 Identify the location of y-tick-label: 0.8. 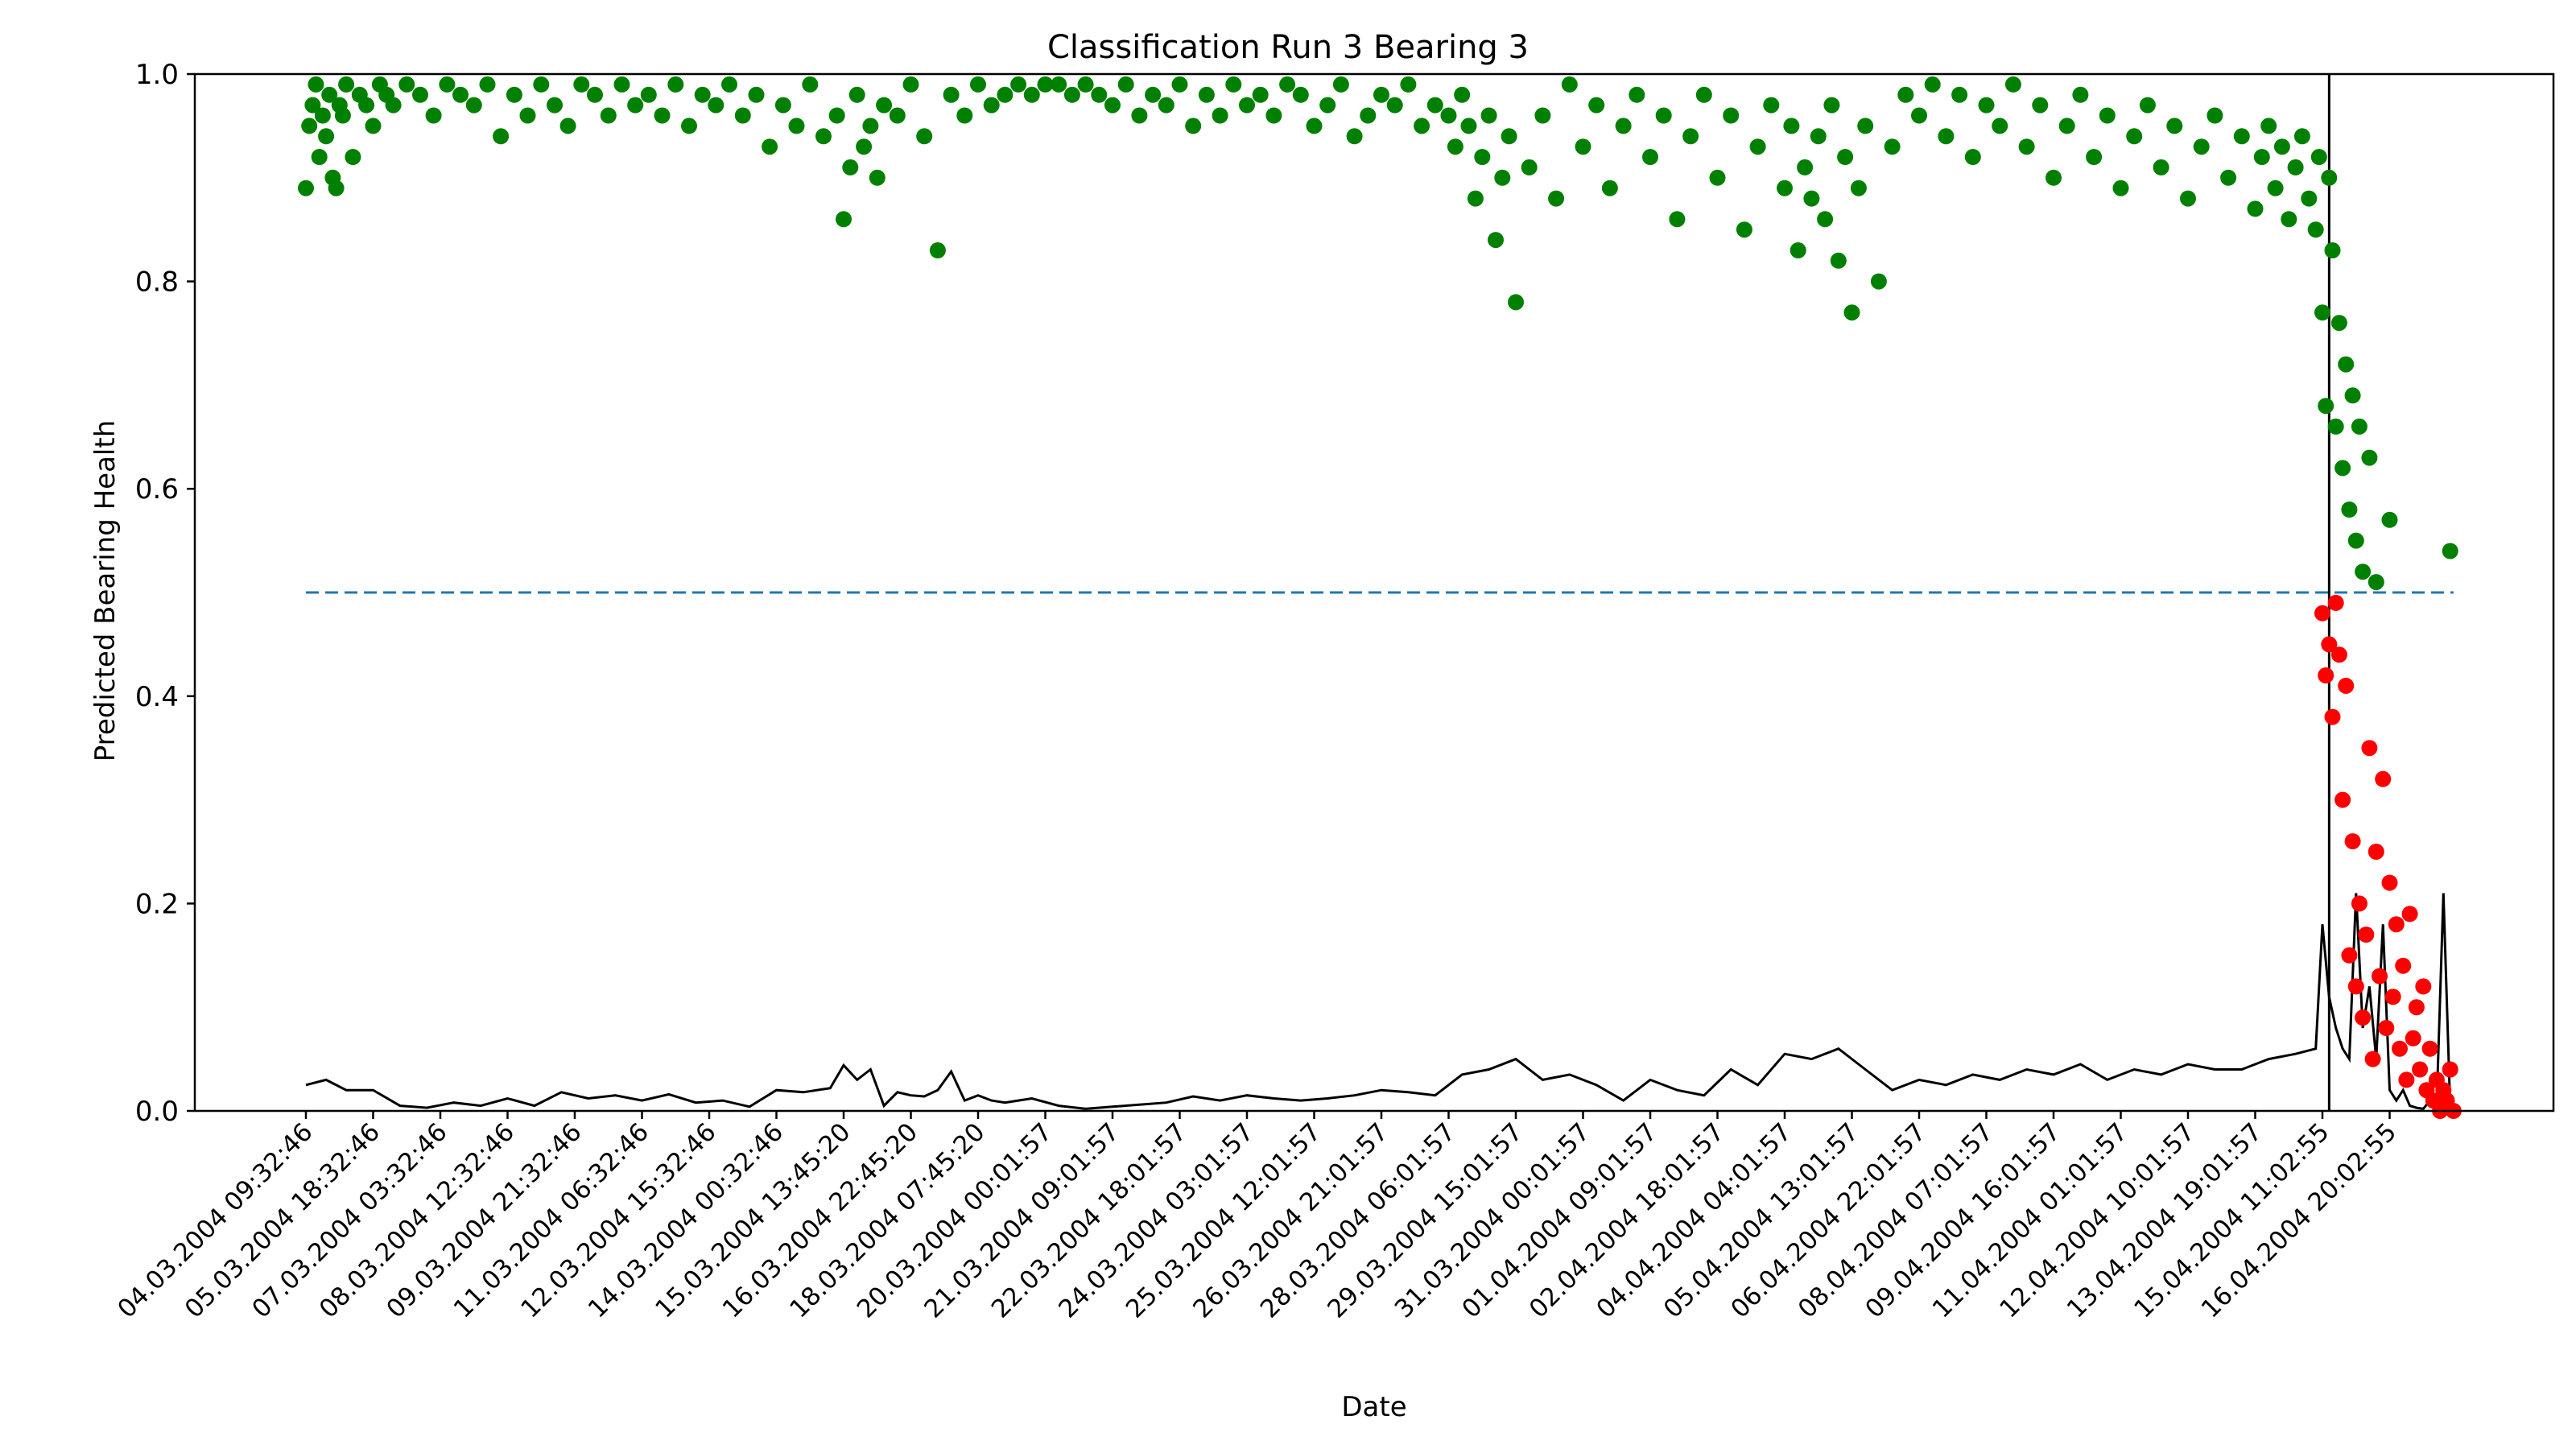
(157, 282).